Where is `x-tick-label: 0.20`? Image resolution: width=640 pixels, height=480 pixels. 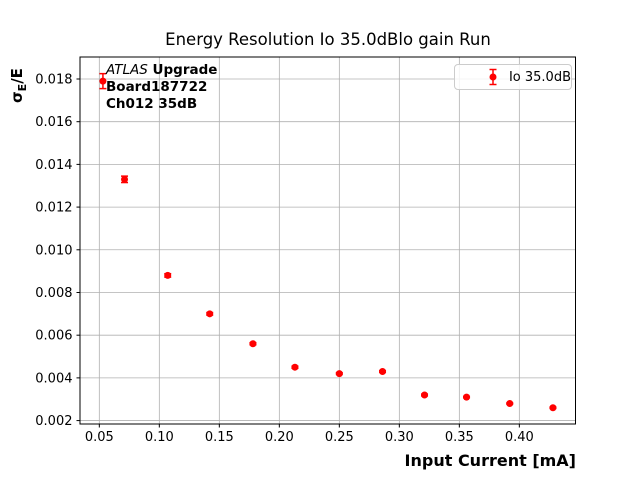 x-tick-label: 0.20 is located at coordinates (279, 437).